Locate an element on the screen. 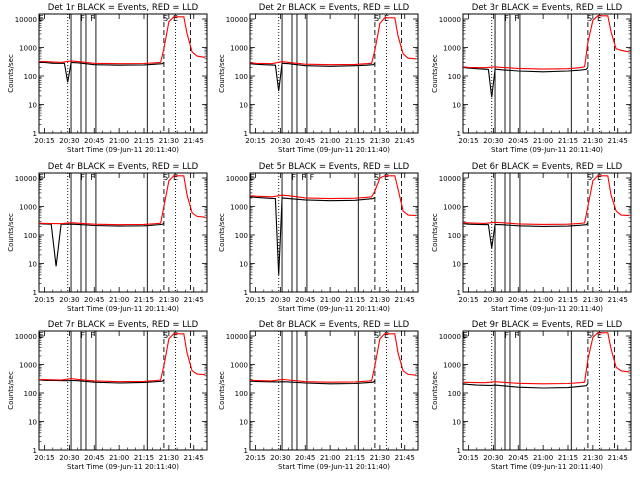 This screenshot has height=480, width=640. panel-title: Det 4r BLACK = Events, RED = LLD is located at coordinates (123, 167).